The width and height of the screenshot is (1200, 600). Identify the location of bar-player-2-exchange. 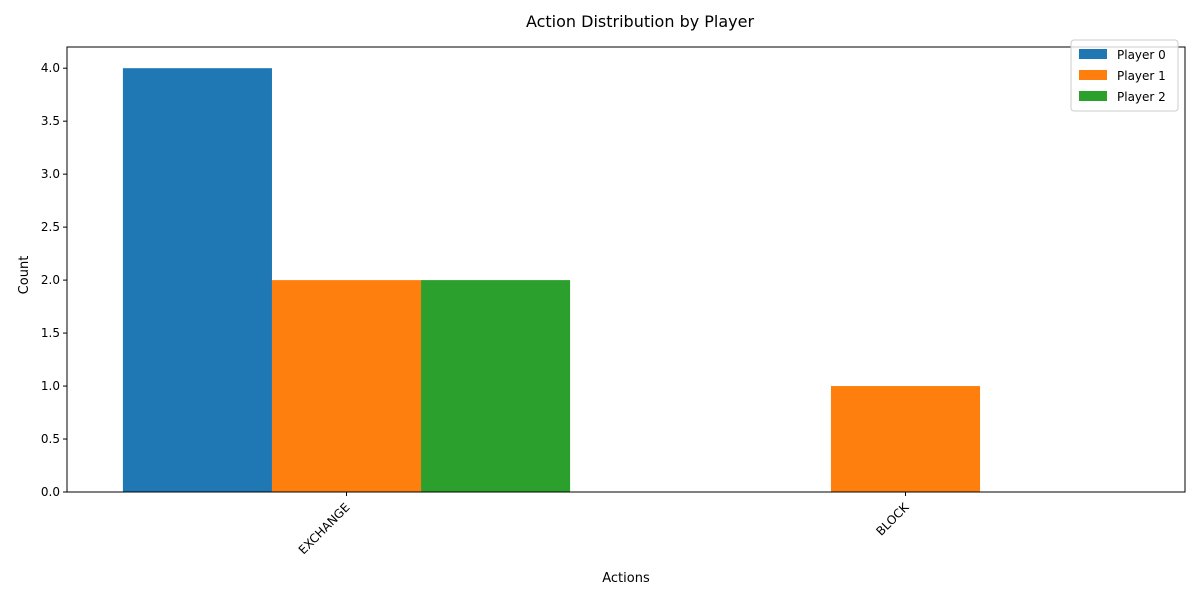
(496, 386).